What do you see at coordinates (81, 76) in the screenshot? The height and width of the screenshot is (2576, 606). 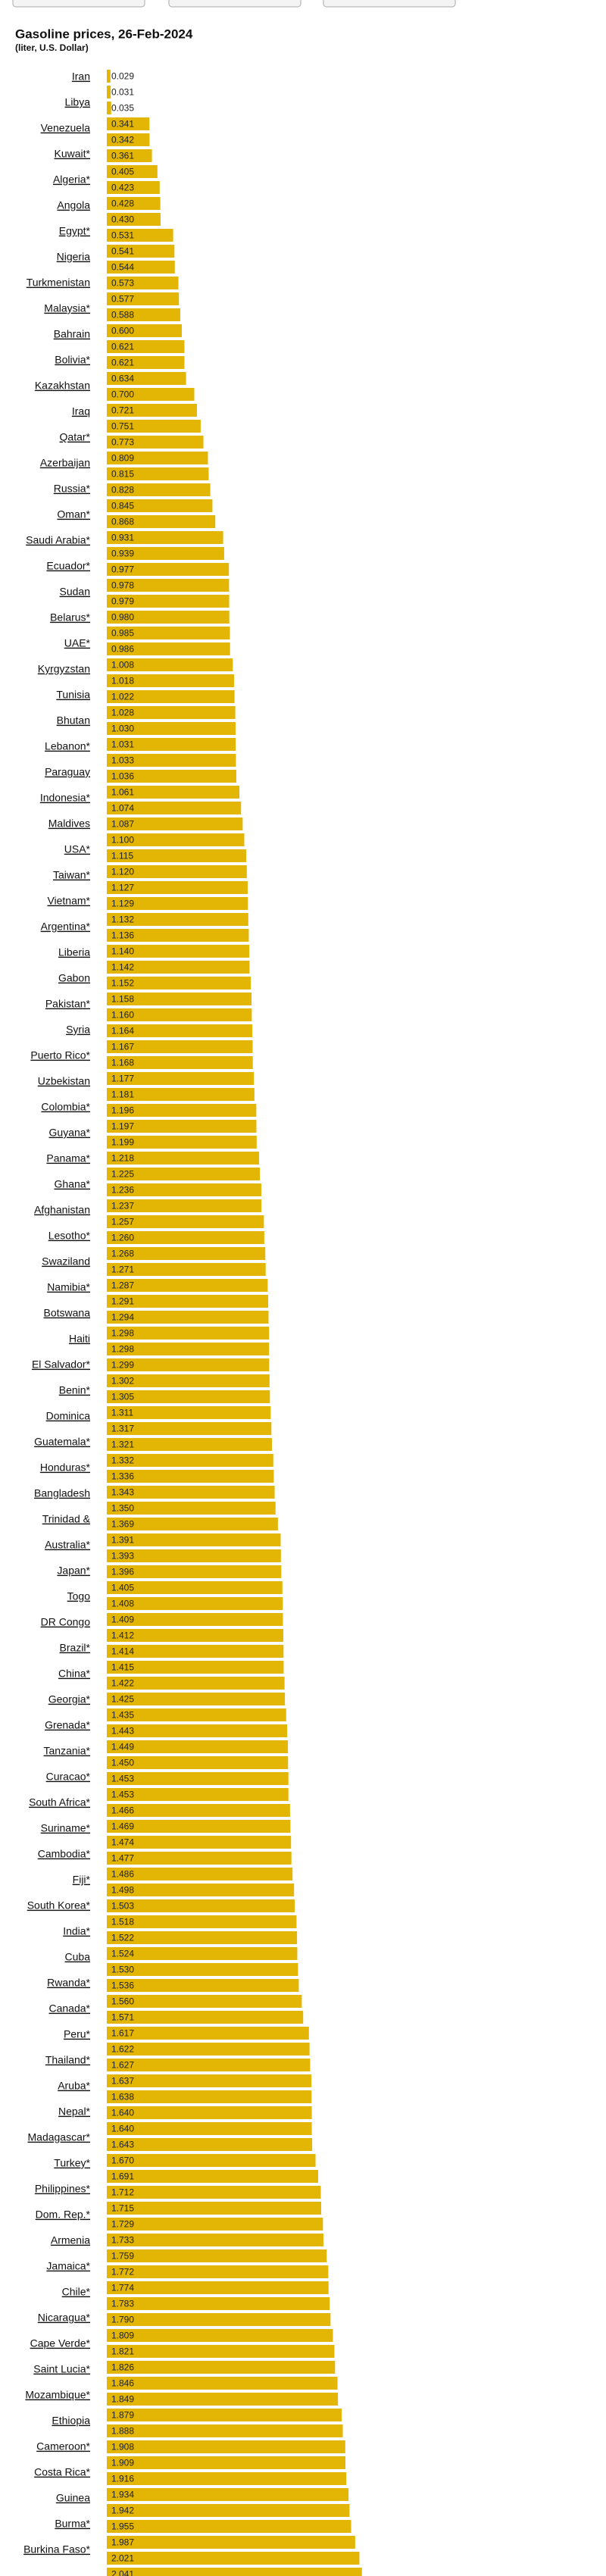 I see `country-label: Iran` at bounding box center [81, 76].